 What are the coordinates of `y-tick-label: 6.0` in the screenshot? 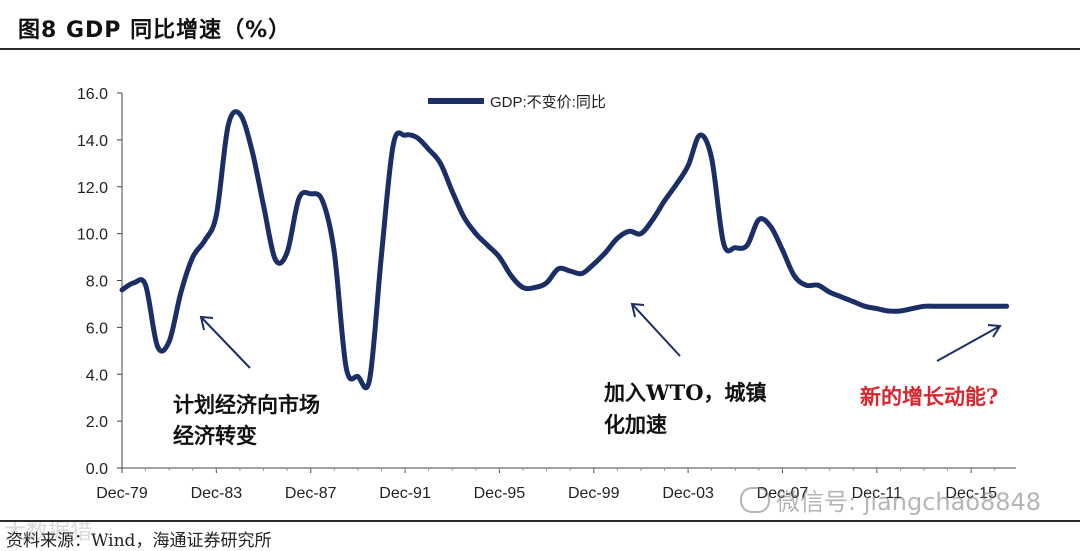 It's located at (97, 328).